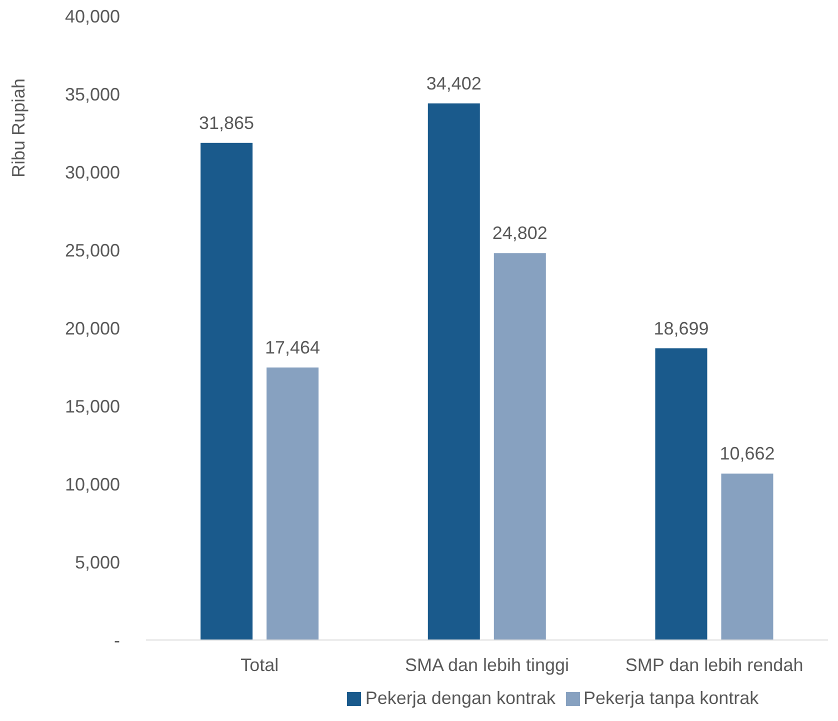 The height and width of the screenshot is (721, 838). Describe the element at coordinates (226, 122) in the screenshot. I see `data-label: 31,865` at that location.